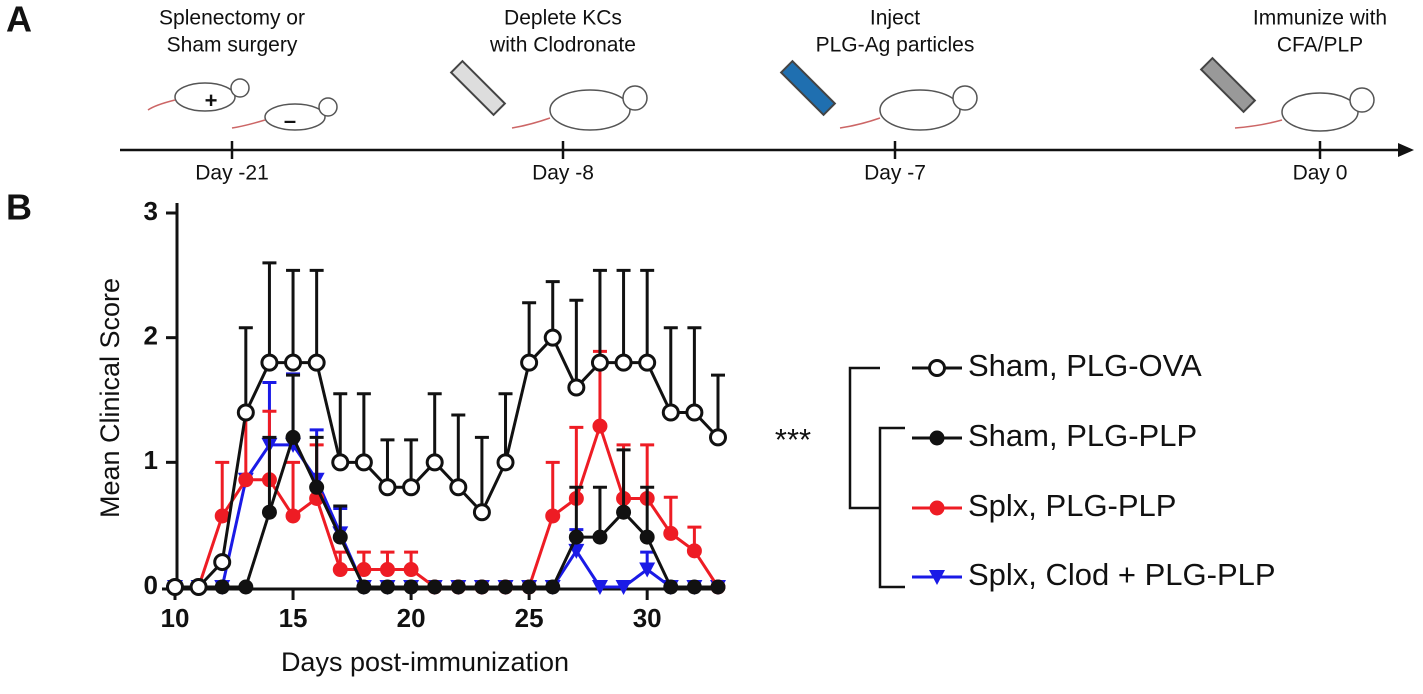 The height and width of the screenshot is (694, 1423). I want to click on x-tick-label: 25, so click(529, 618).